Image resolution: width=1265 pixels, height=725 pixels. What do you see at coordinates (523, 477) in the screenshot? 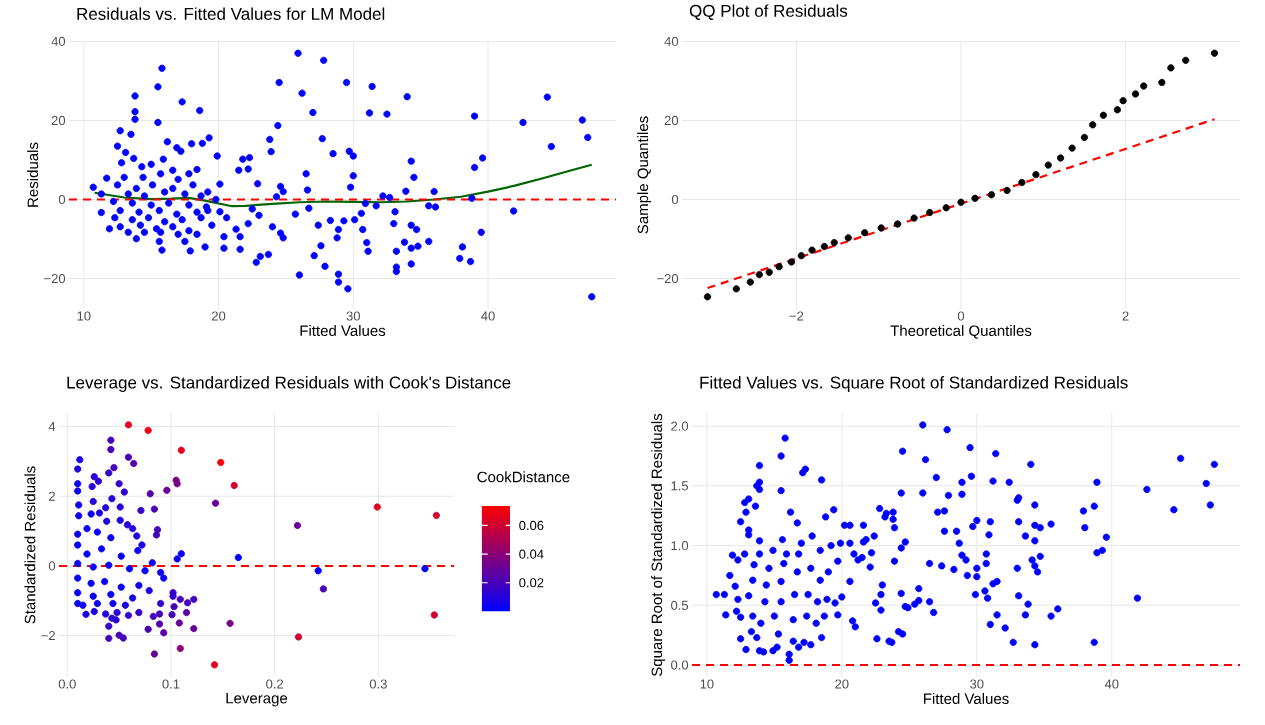
I see `color-bar-title: CookDistance` at bounding box center [523, 477].